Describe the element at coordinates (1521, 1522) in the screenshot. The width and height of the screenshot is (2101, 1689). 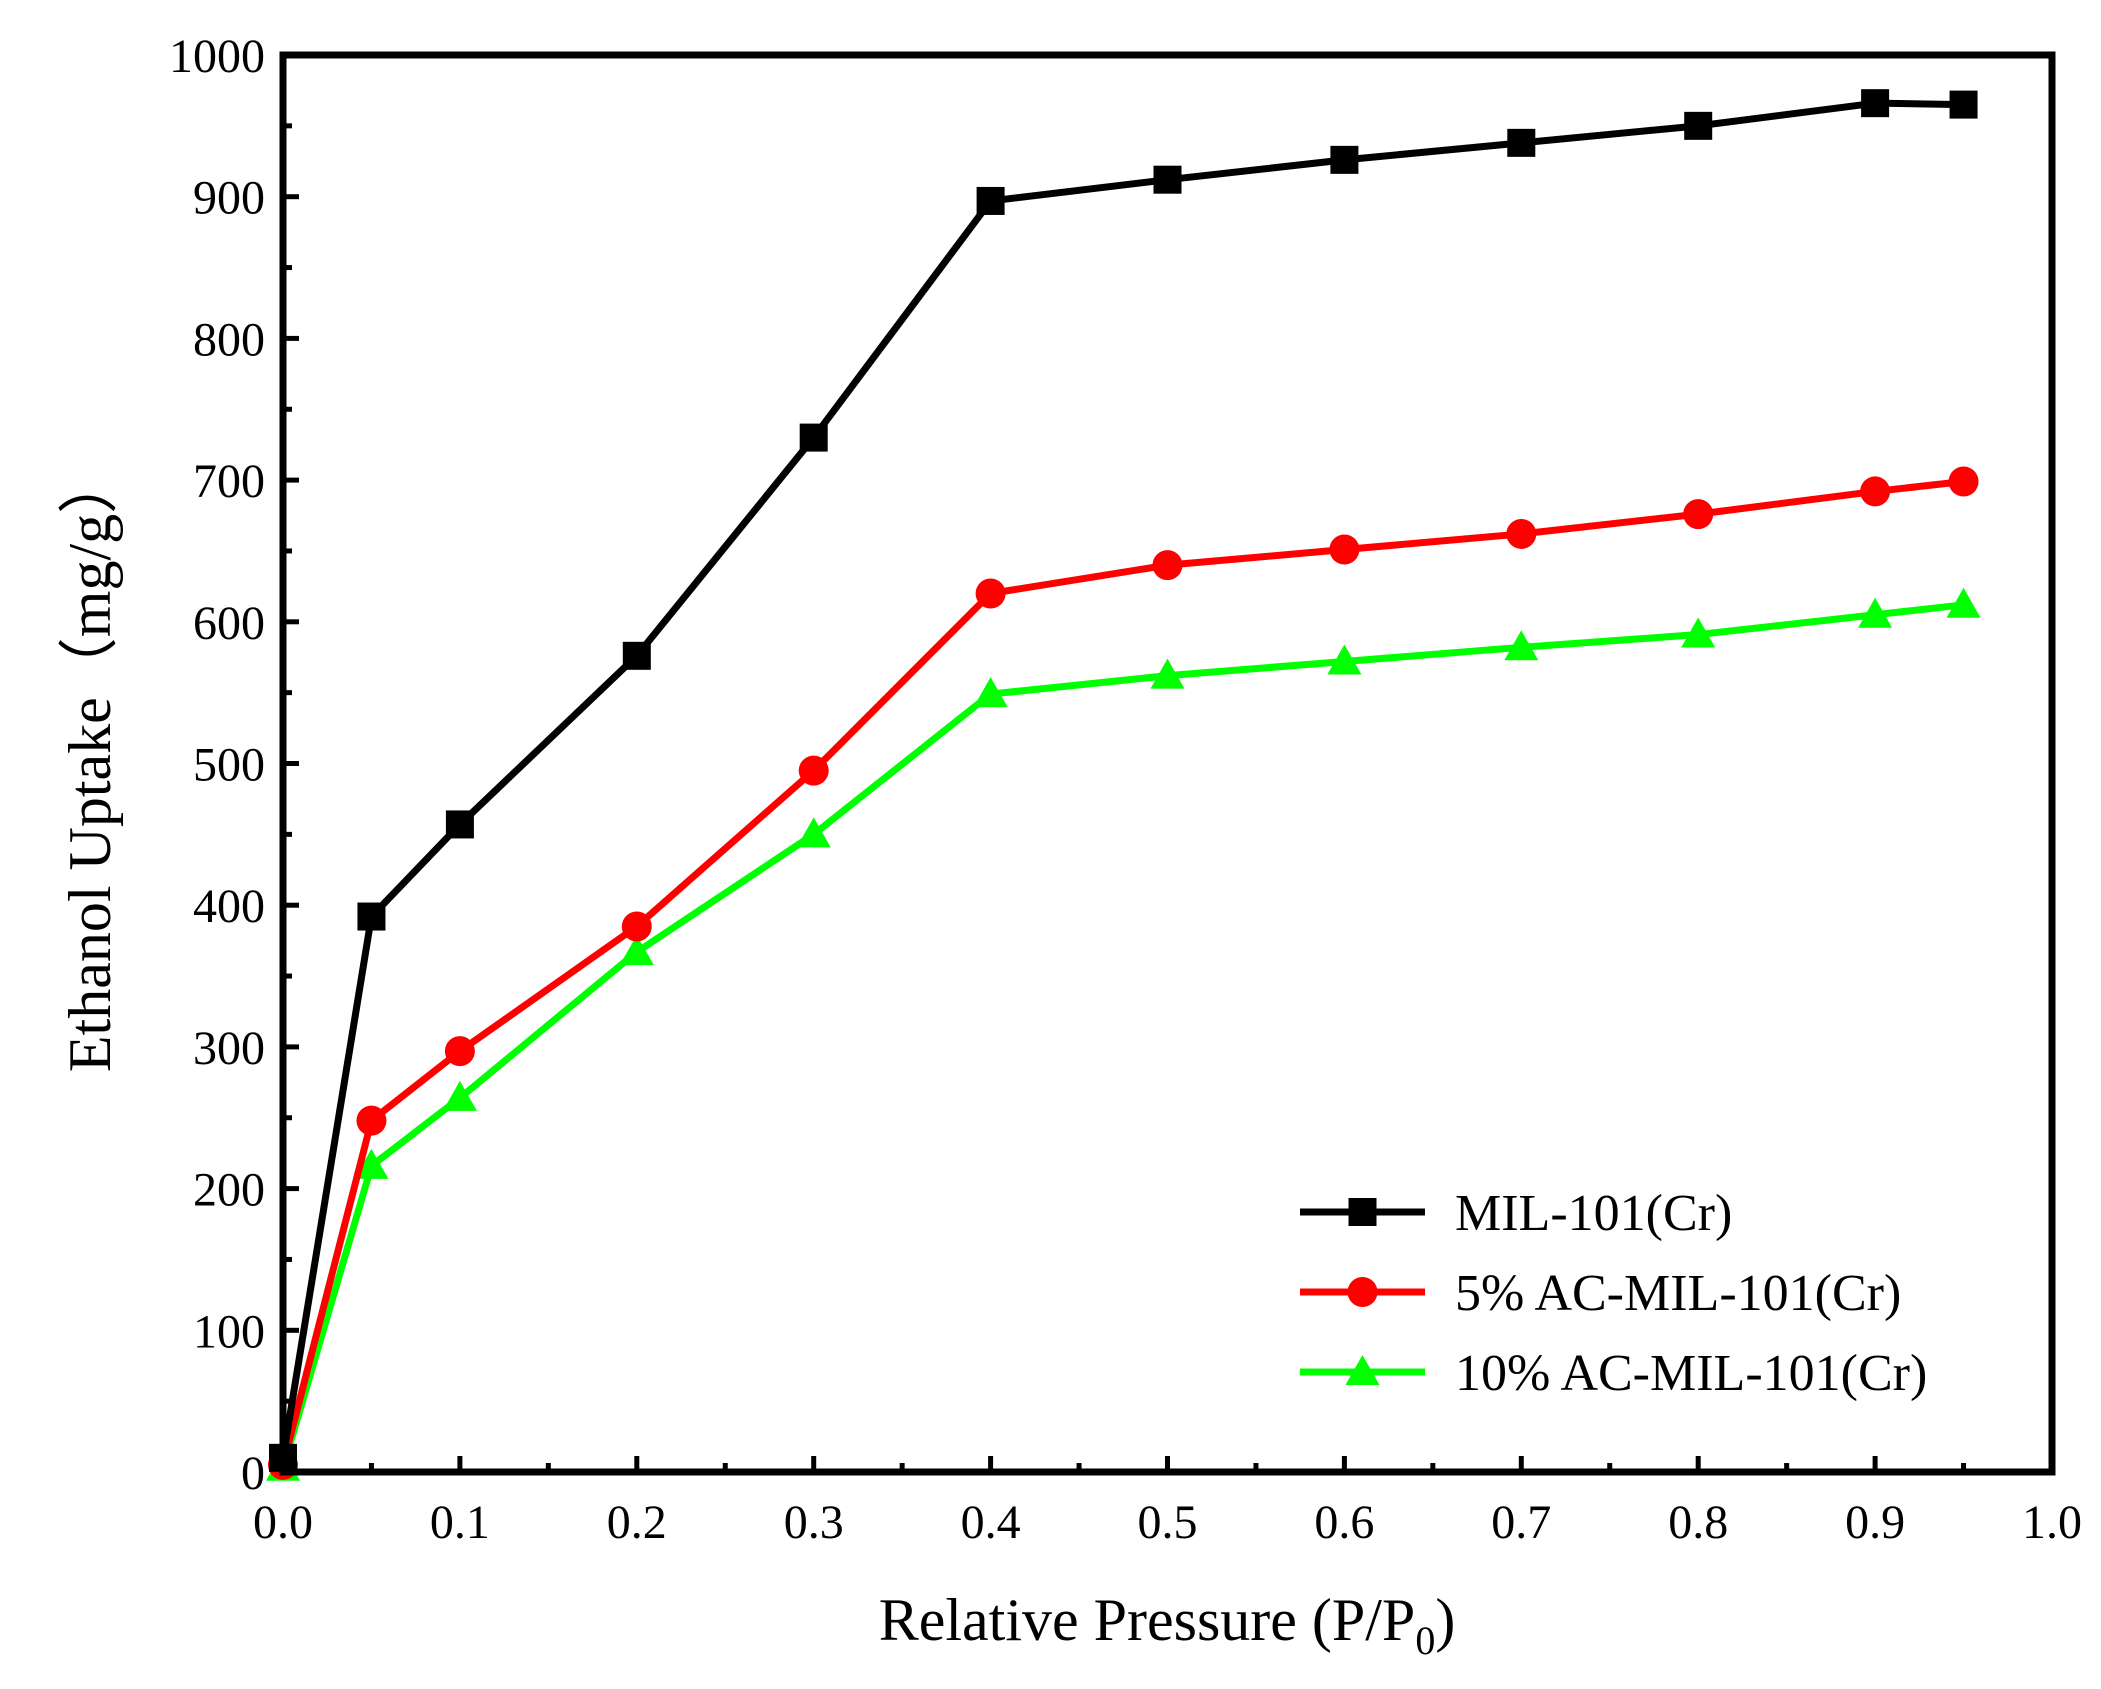
I see `x-tick-label: 0.7` at that location.